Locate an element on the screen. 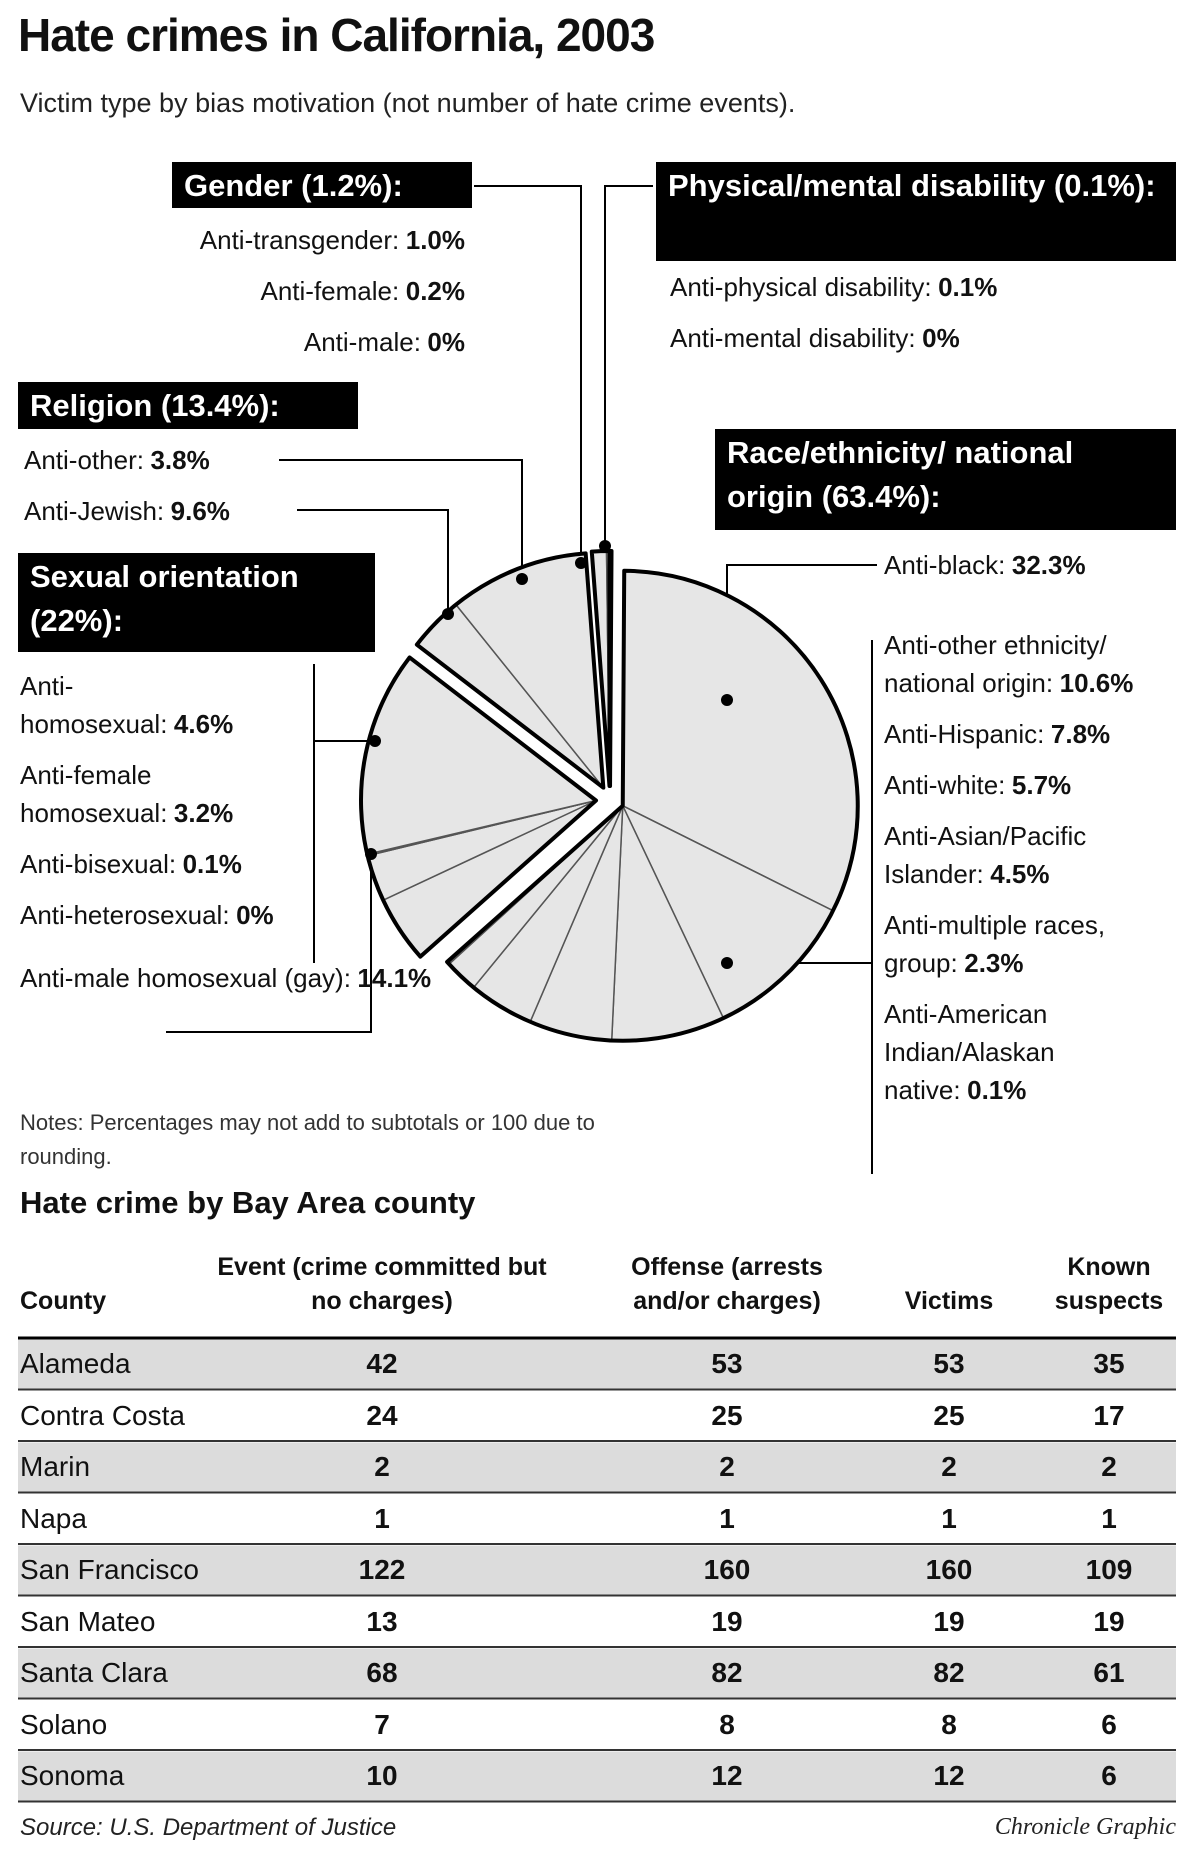 Image resolution: width=1200 pixels, height=1858 pixels. item-value: 4.6% is located at coordinates (203, 724).